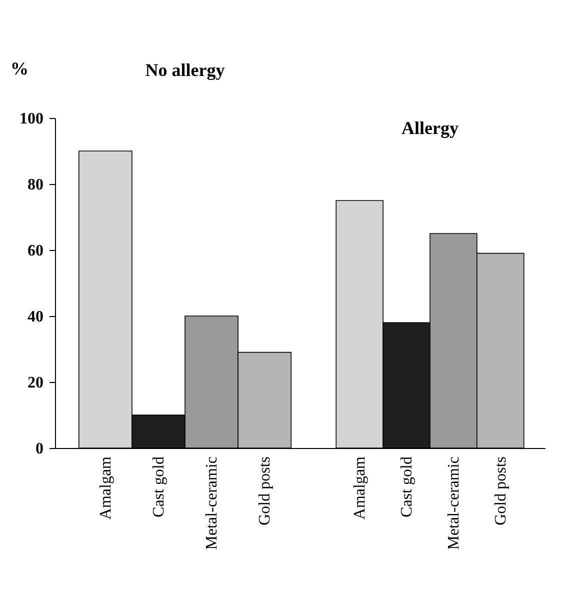 The image size is (578, 596). What do you see at coordinates (19, 68) in the screenshot?
I see `y-axis-title: %` at bounding box center [19, 68].